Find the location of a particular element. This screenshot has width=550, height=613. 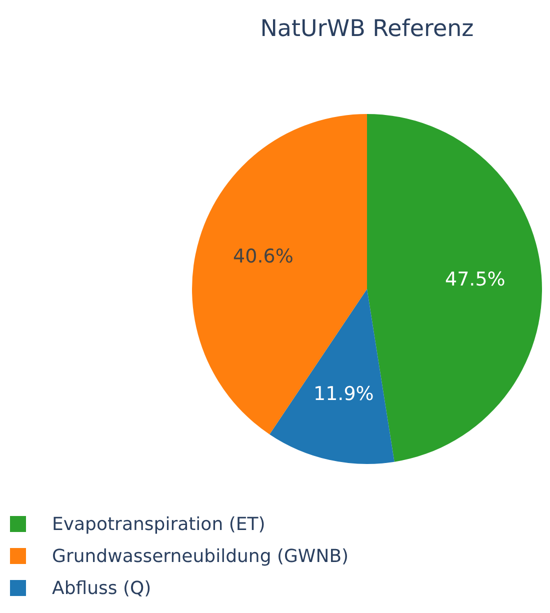

data-label: 11.9% is located at coordinates (343, 393).